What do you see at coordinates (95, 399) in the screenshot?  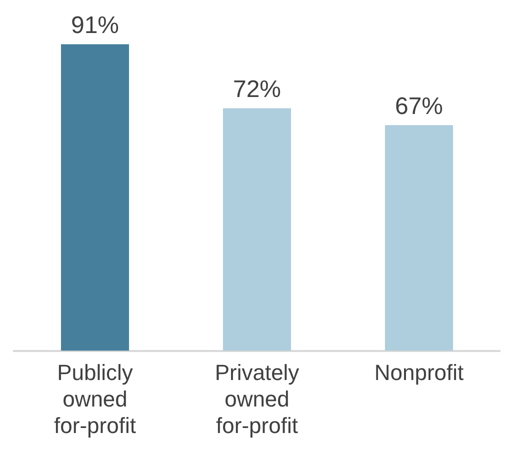 I see `x-tick-label: Publicly owned for-profit` at bounding box center [95, 399].